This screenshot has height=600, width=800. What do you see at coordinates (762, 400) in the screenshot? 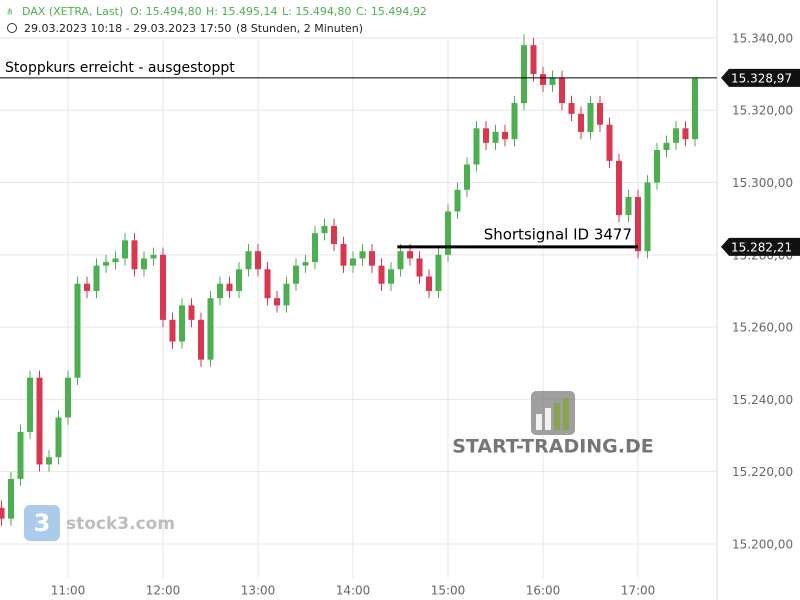
I see `y-tick-label: 15.240,00` at bounding box center [762, 400].